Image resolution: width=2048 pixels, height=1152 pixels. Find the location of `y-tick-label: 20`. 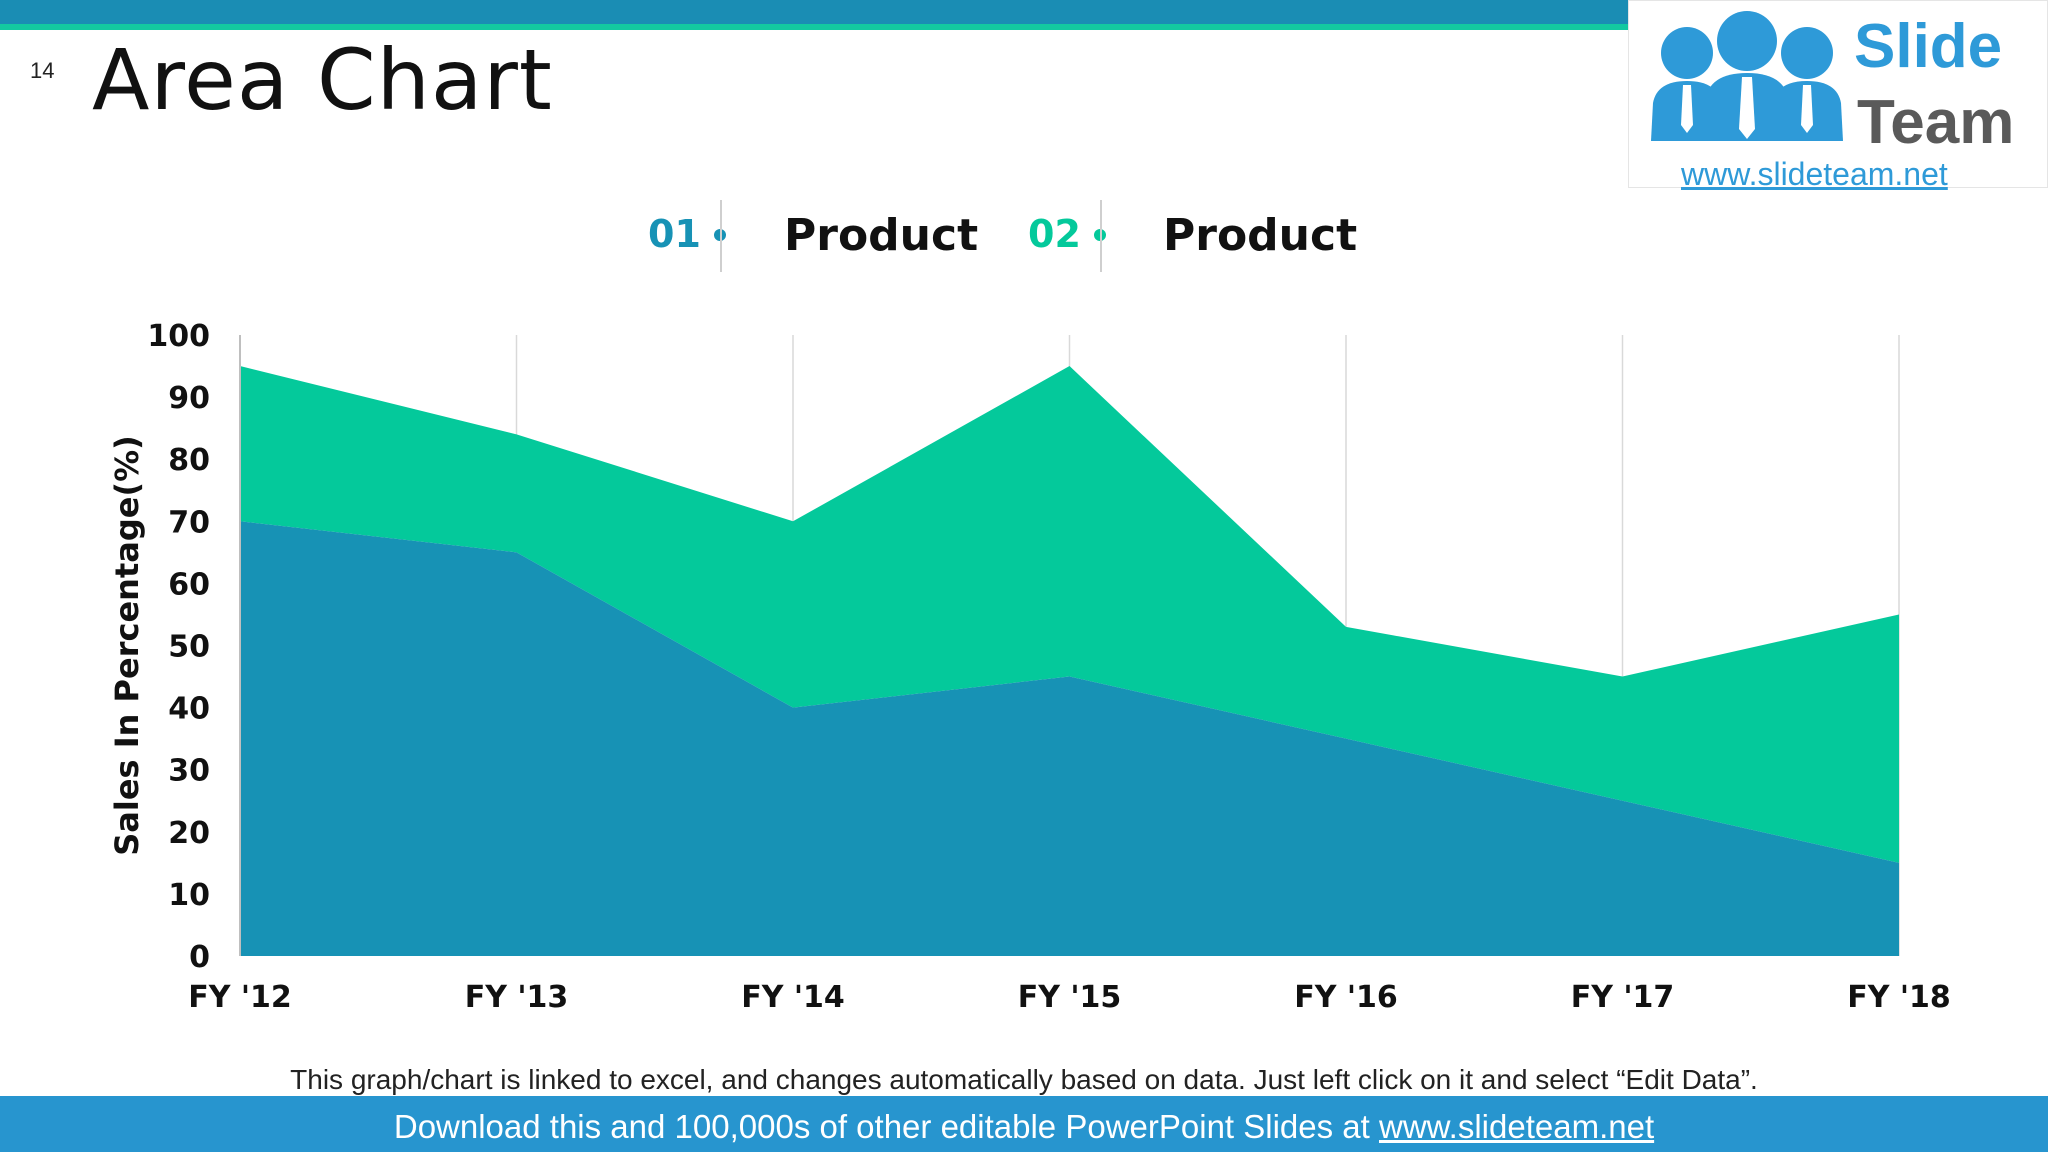

y-tick-label: 20 is located at coordinates (189, 833).